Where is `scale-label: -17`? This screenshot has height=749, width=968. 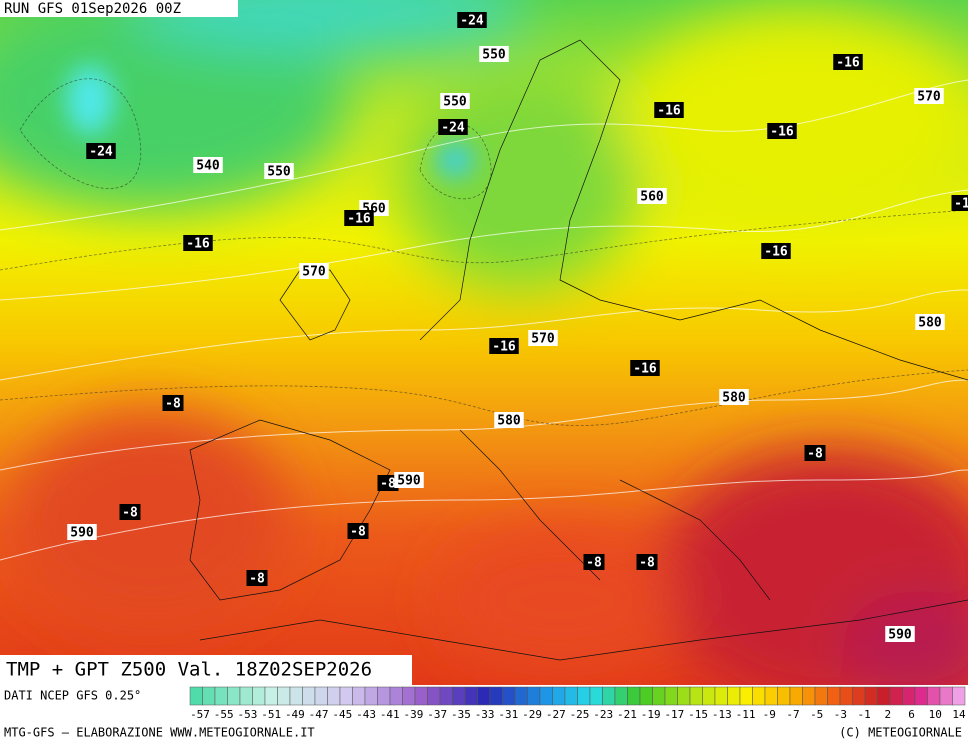
scale-label: -17 is located at coordinates (674, 714).